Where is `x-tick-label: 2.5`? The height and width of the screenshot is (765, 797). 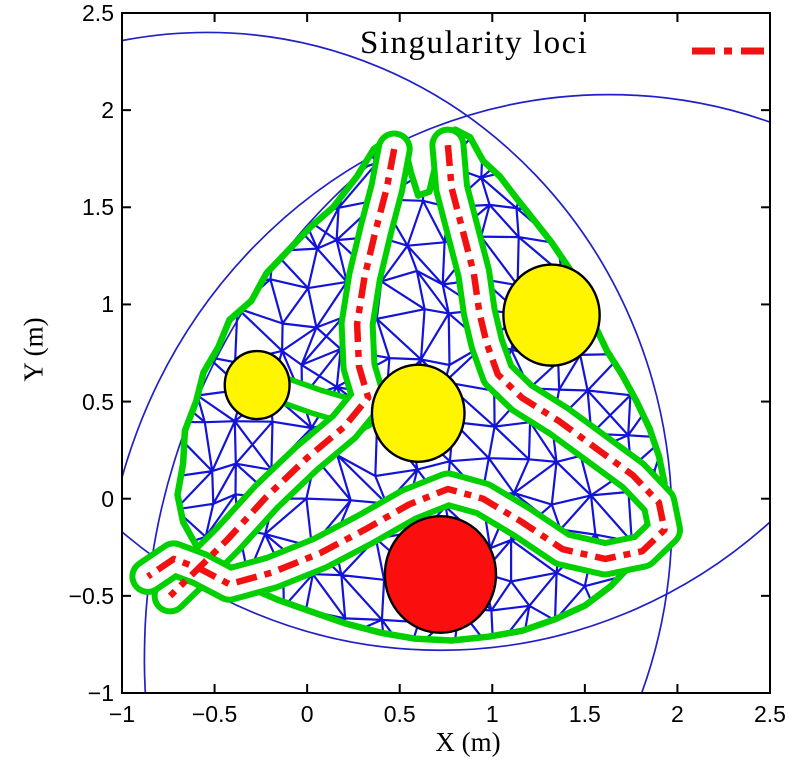 x-tick-label: 2.5 is located at coordinates (770, 714).